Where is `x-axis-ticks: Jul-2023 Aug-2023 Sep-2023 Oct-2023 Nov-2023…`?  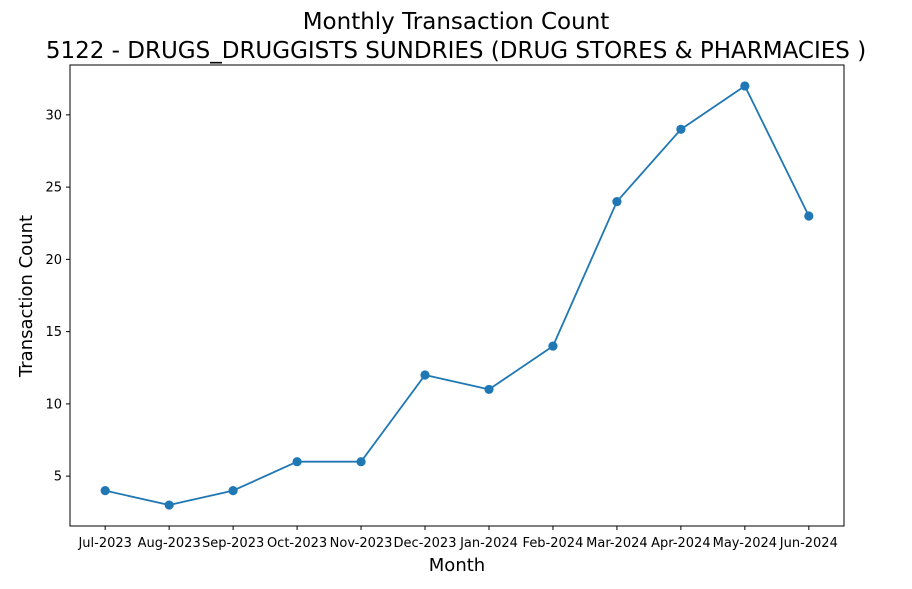
x-axis-ticks: Jul-2023 Aug-2023 Sep-2023 Oct-2023 Nov-2023… is located at coordinates (457, 538).